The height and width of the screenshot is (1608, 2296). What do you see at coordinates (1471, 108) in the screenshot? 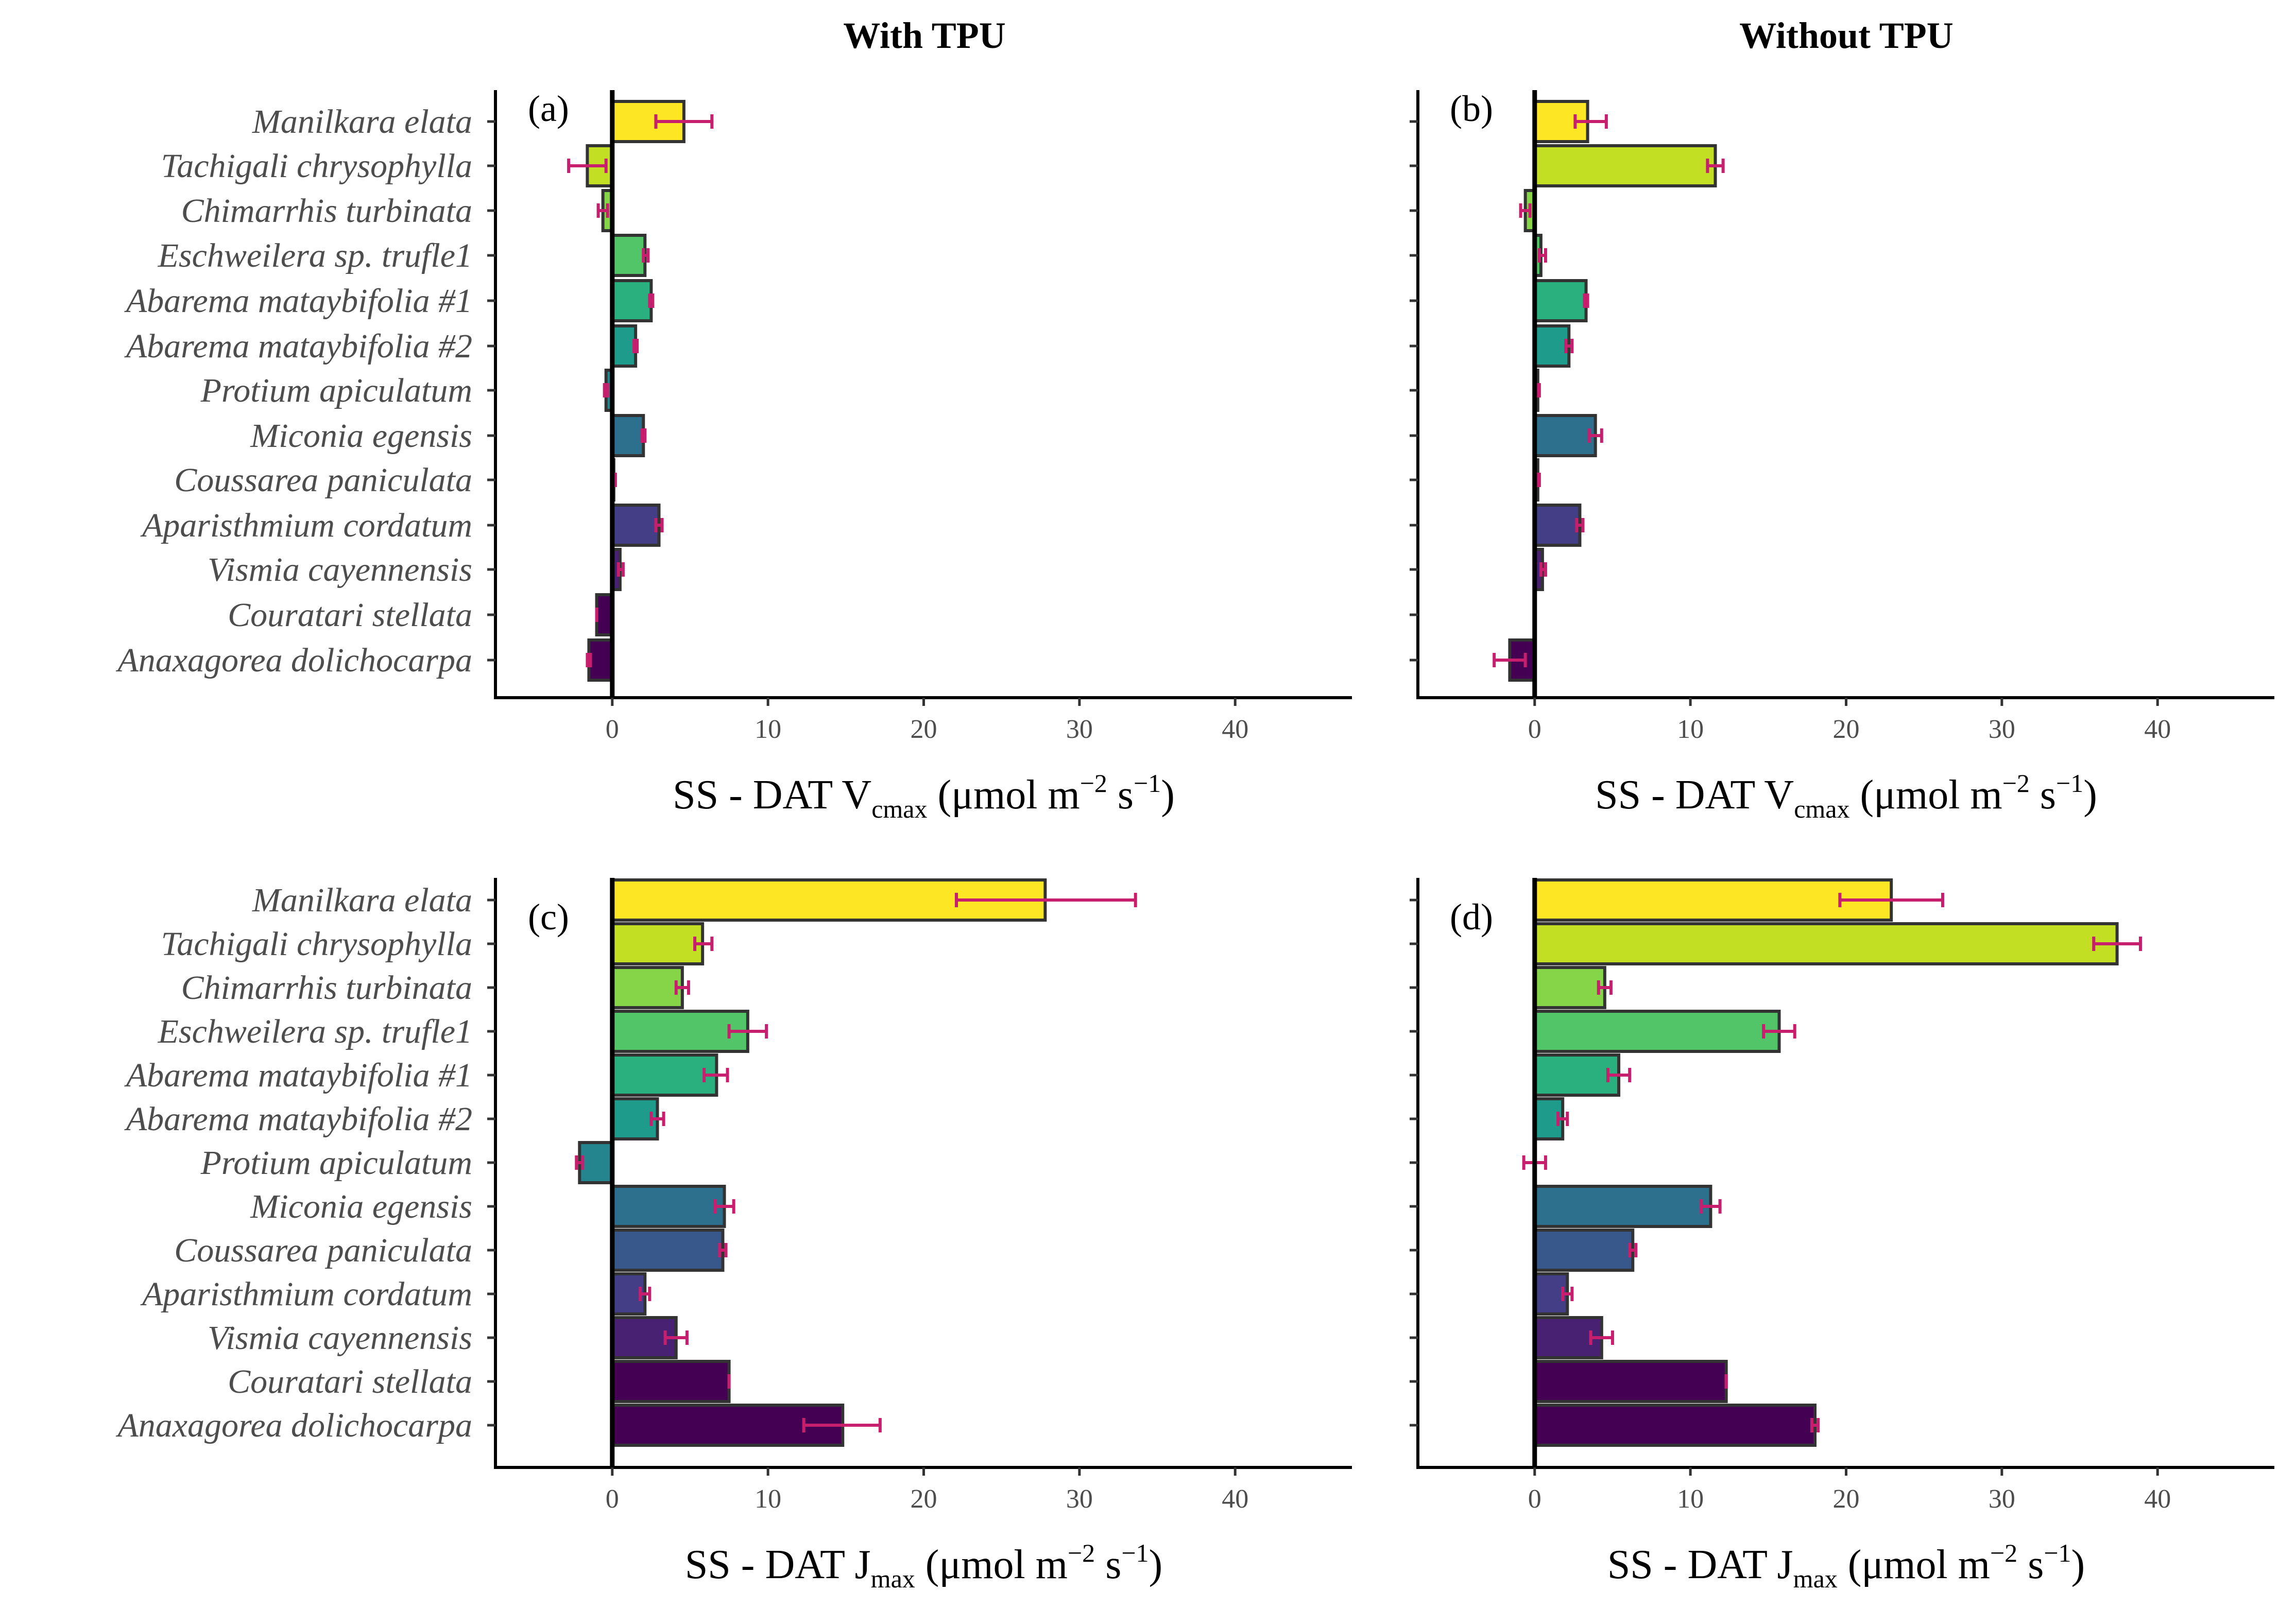
I see `panel-label: (b)` at bounding box center [1471, 108].